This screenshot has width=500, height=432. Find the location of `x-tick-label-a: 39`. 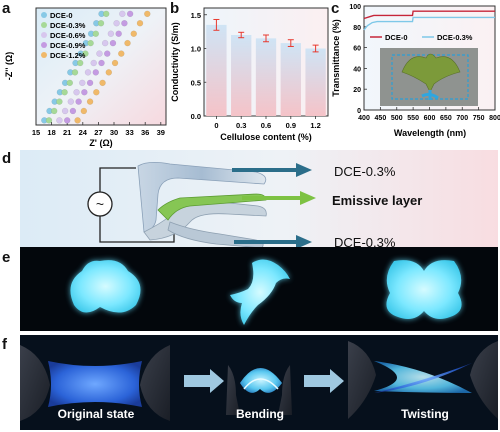

x-tick-label-a: 39 is located at coordinates (161, 132).